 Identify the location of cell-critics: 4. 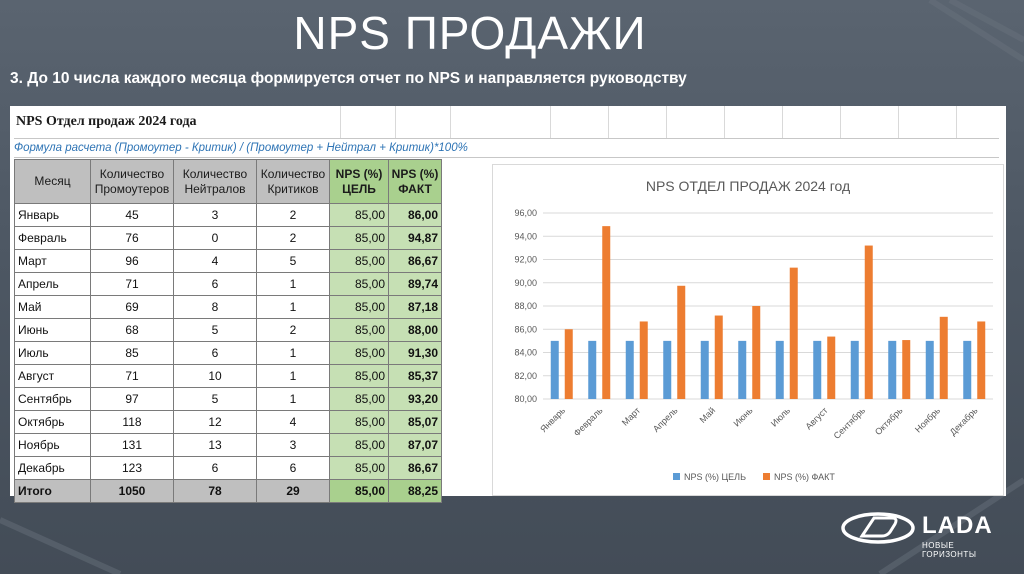
(293, 422).